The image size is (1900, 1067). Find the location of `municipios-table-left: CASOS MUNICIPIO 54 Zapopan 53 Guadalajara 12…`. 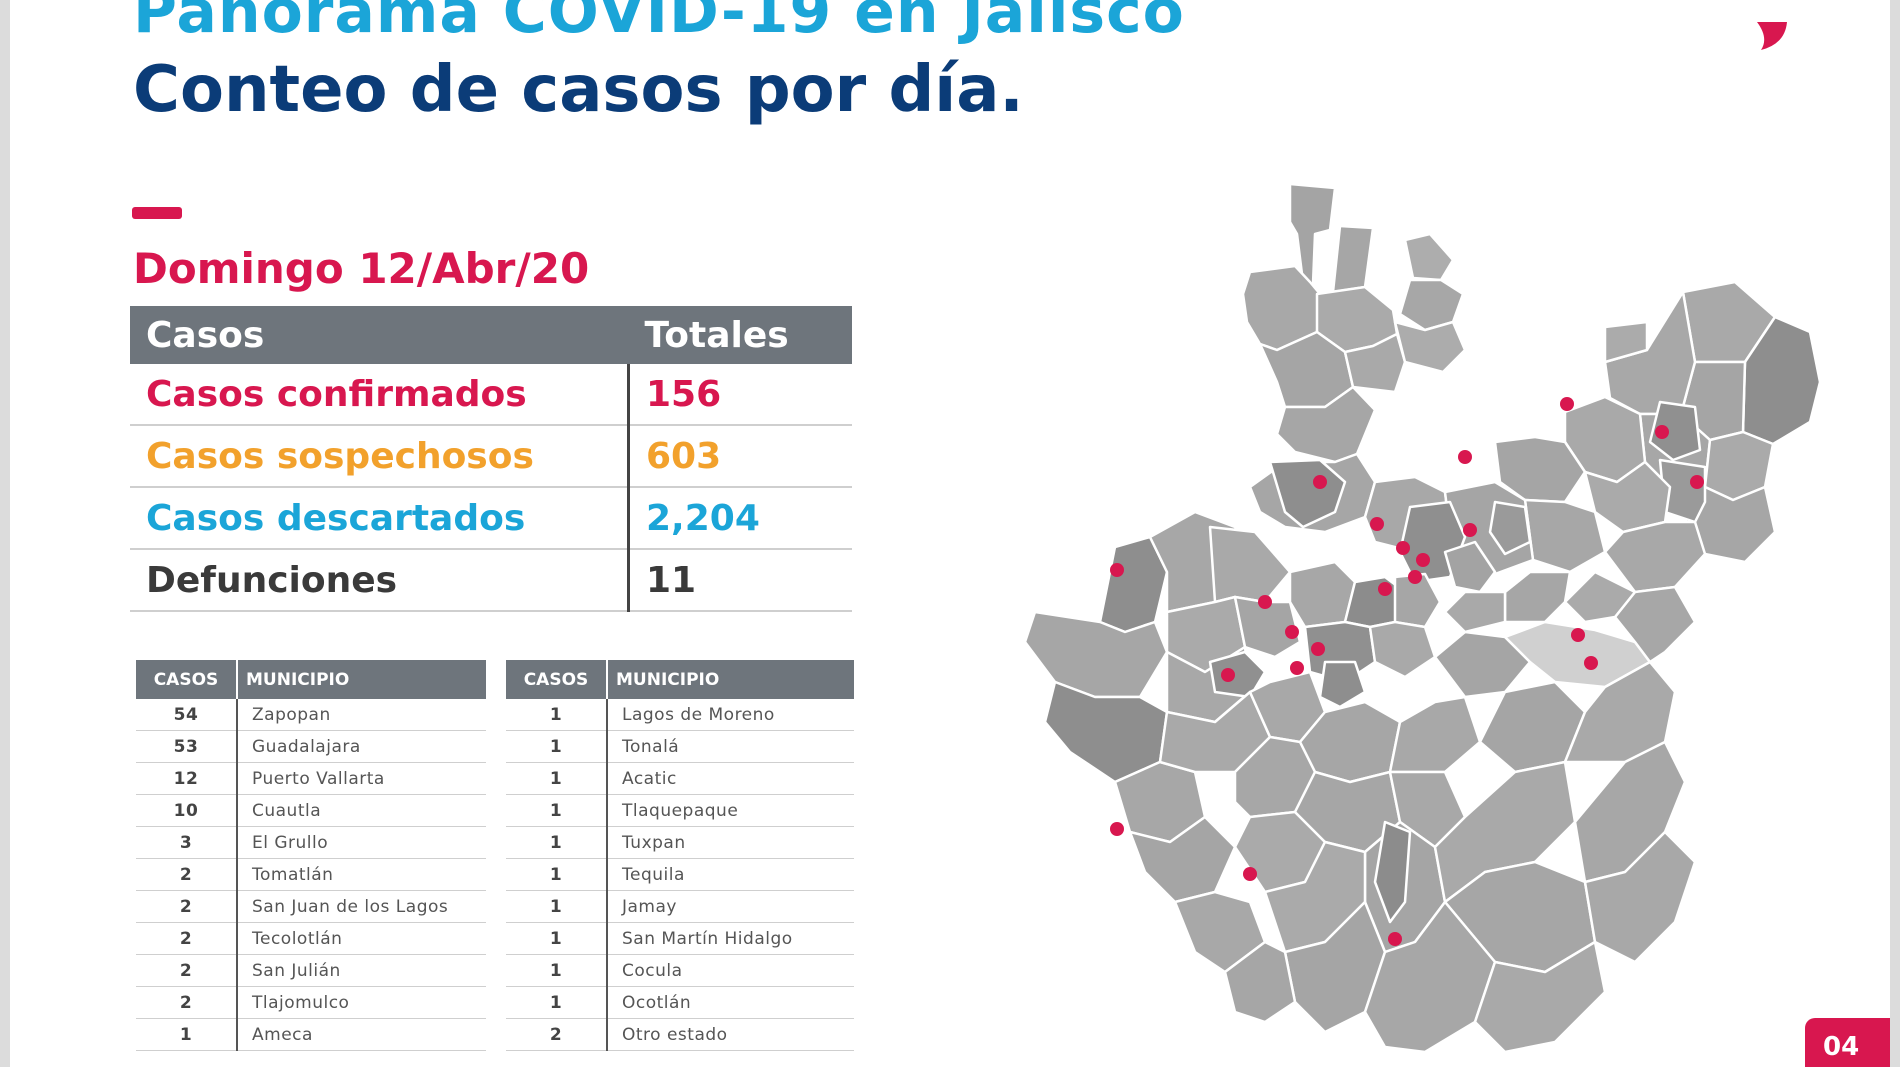

municipios-table-left: CASOS MUNICIPIO 54 Zapopan 53 Guadalajara 12… is located at coordinates (311, 855).